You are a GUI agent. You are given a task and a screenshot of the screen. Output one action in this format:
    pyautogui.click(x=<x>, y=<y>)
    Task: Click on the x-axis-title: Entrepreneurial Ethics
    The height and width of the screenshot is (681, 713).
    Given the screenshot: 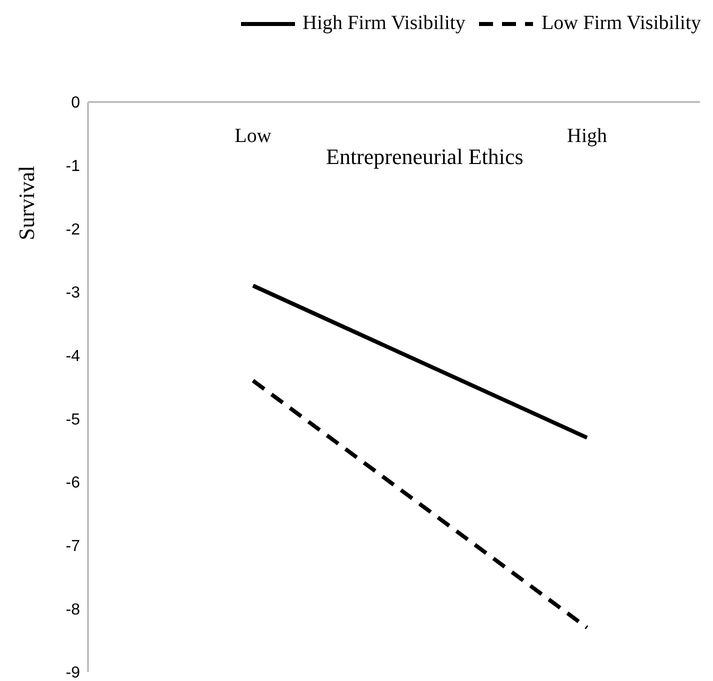 What is the action you would take?
    pyautogui.click(x=425, y=157)
    